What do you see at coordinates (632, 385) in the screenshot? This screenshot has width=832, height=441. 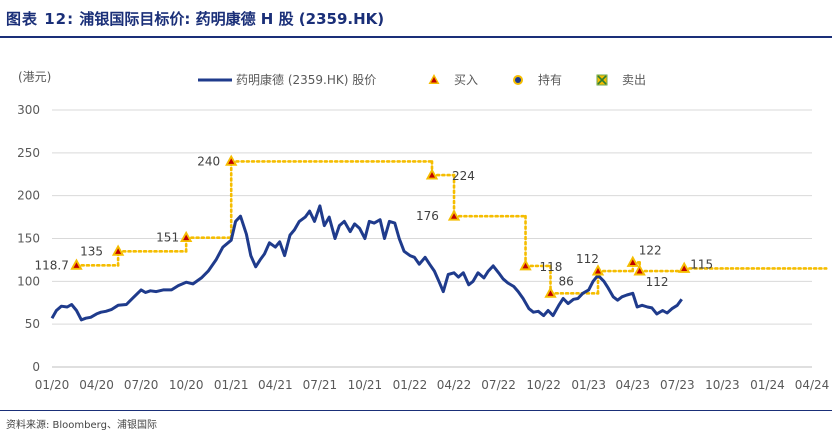 I see `x-tick-label: 04/23` at bounding box center [632, 385].